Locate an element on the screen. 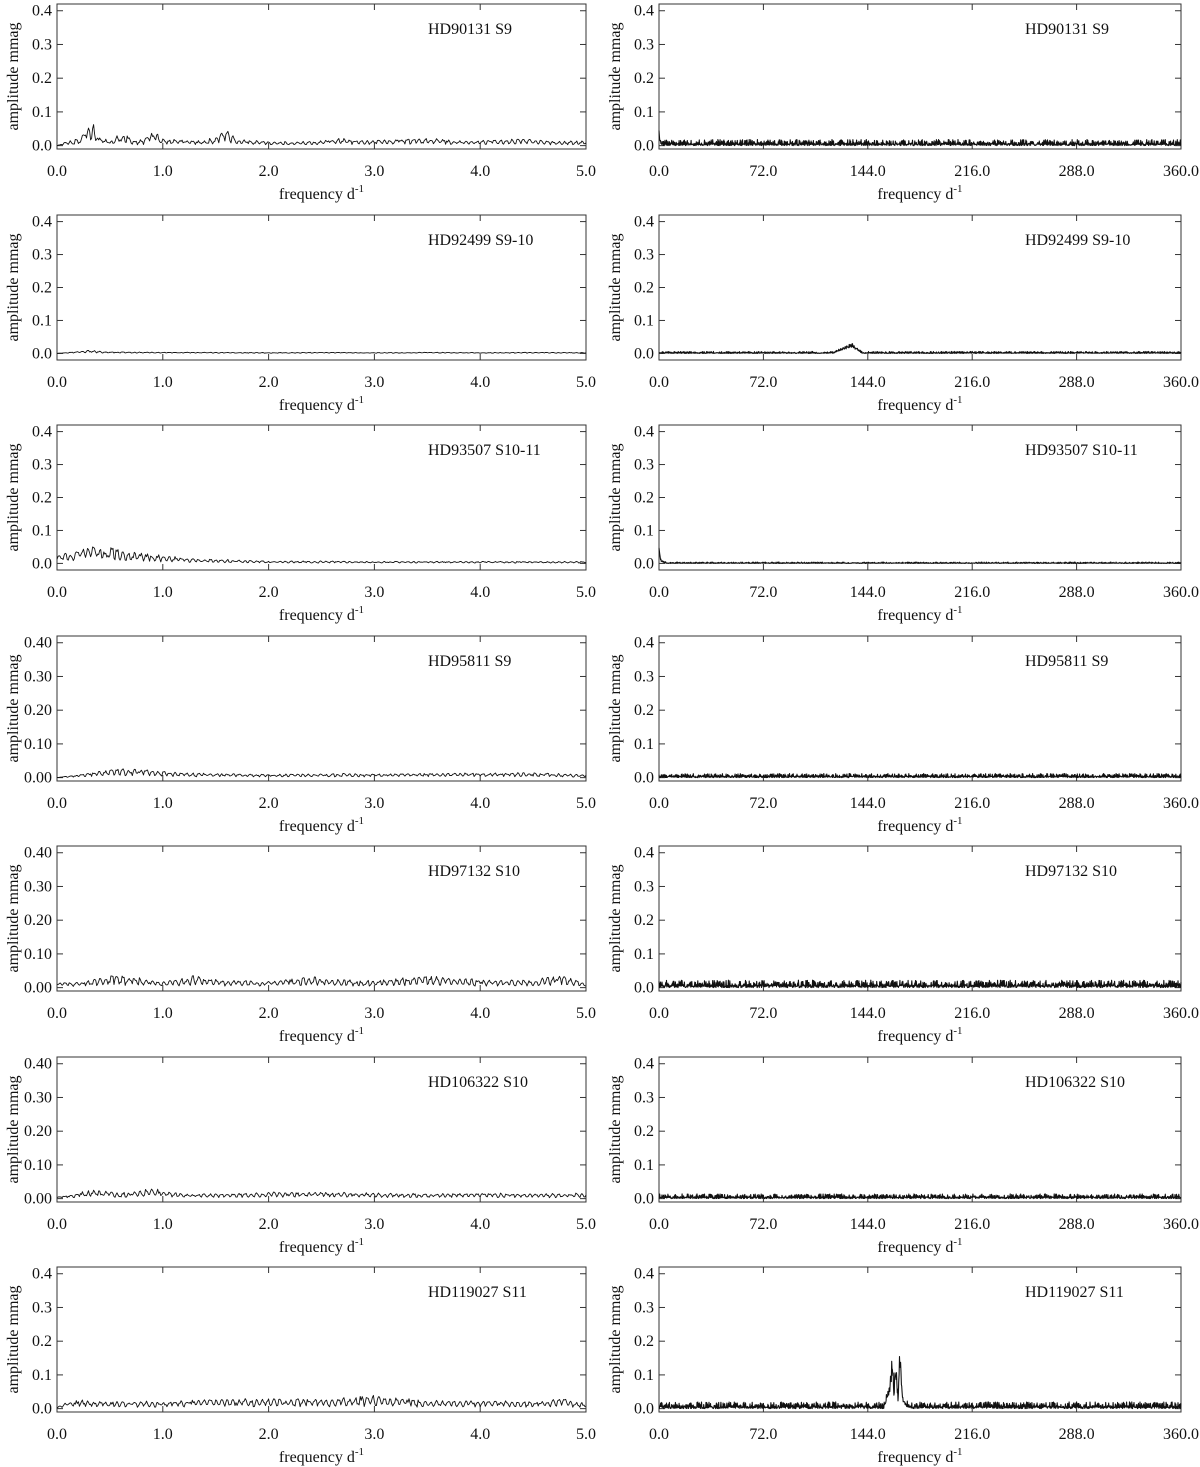  x-tick-label: 3.0 is located at coordinates (374, 171).